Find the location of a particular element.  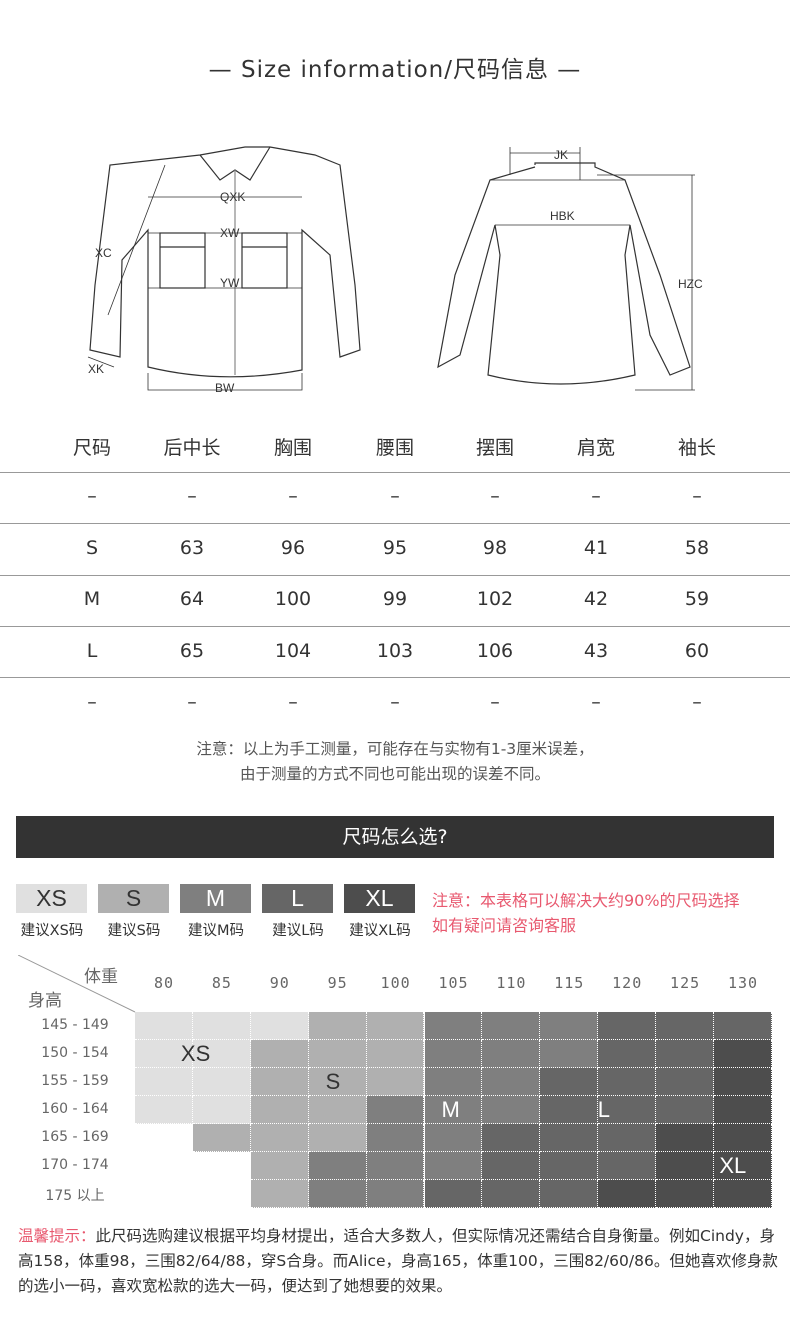

height-label: 165 - 169 is located at coordinates (75, 1137).